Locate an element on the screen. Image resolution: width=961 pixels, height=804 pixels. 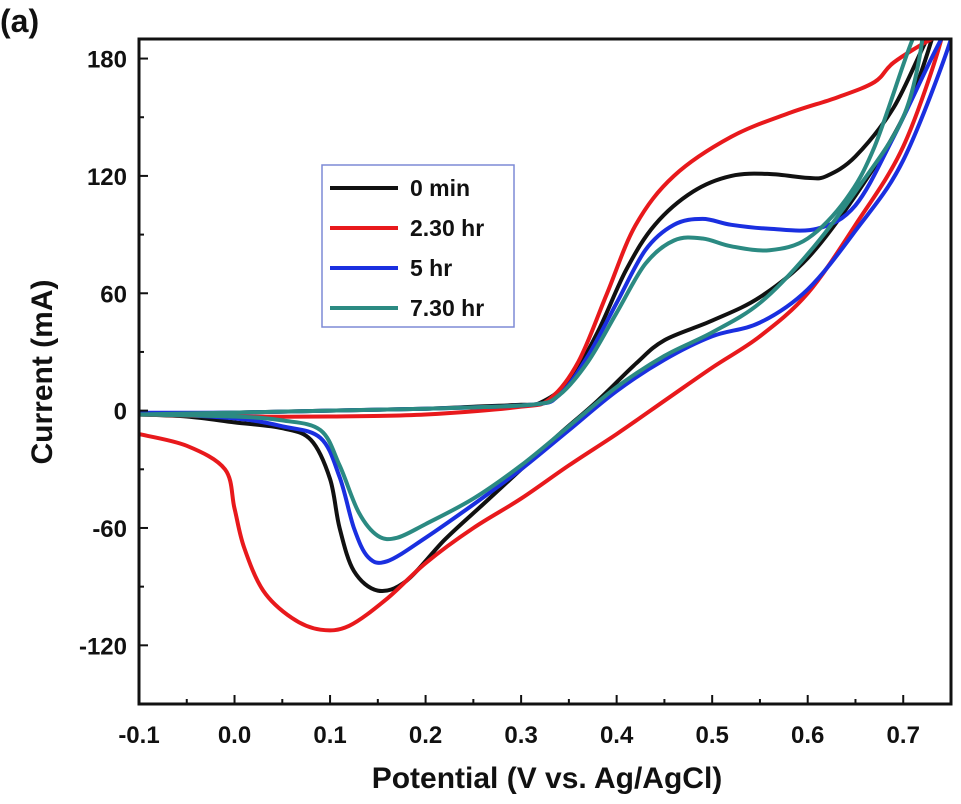
y-tick-label: -60 is located at coordinates (109, 529).